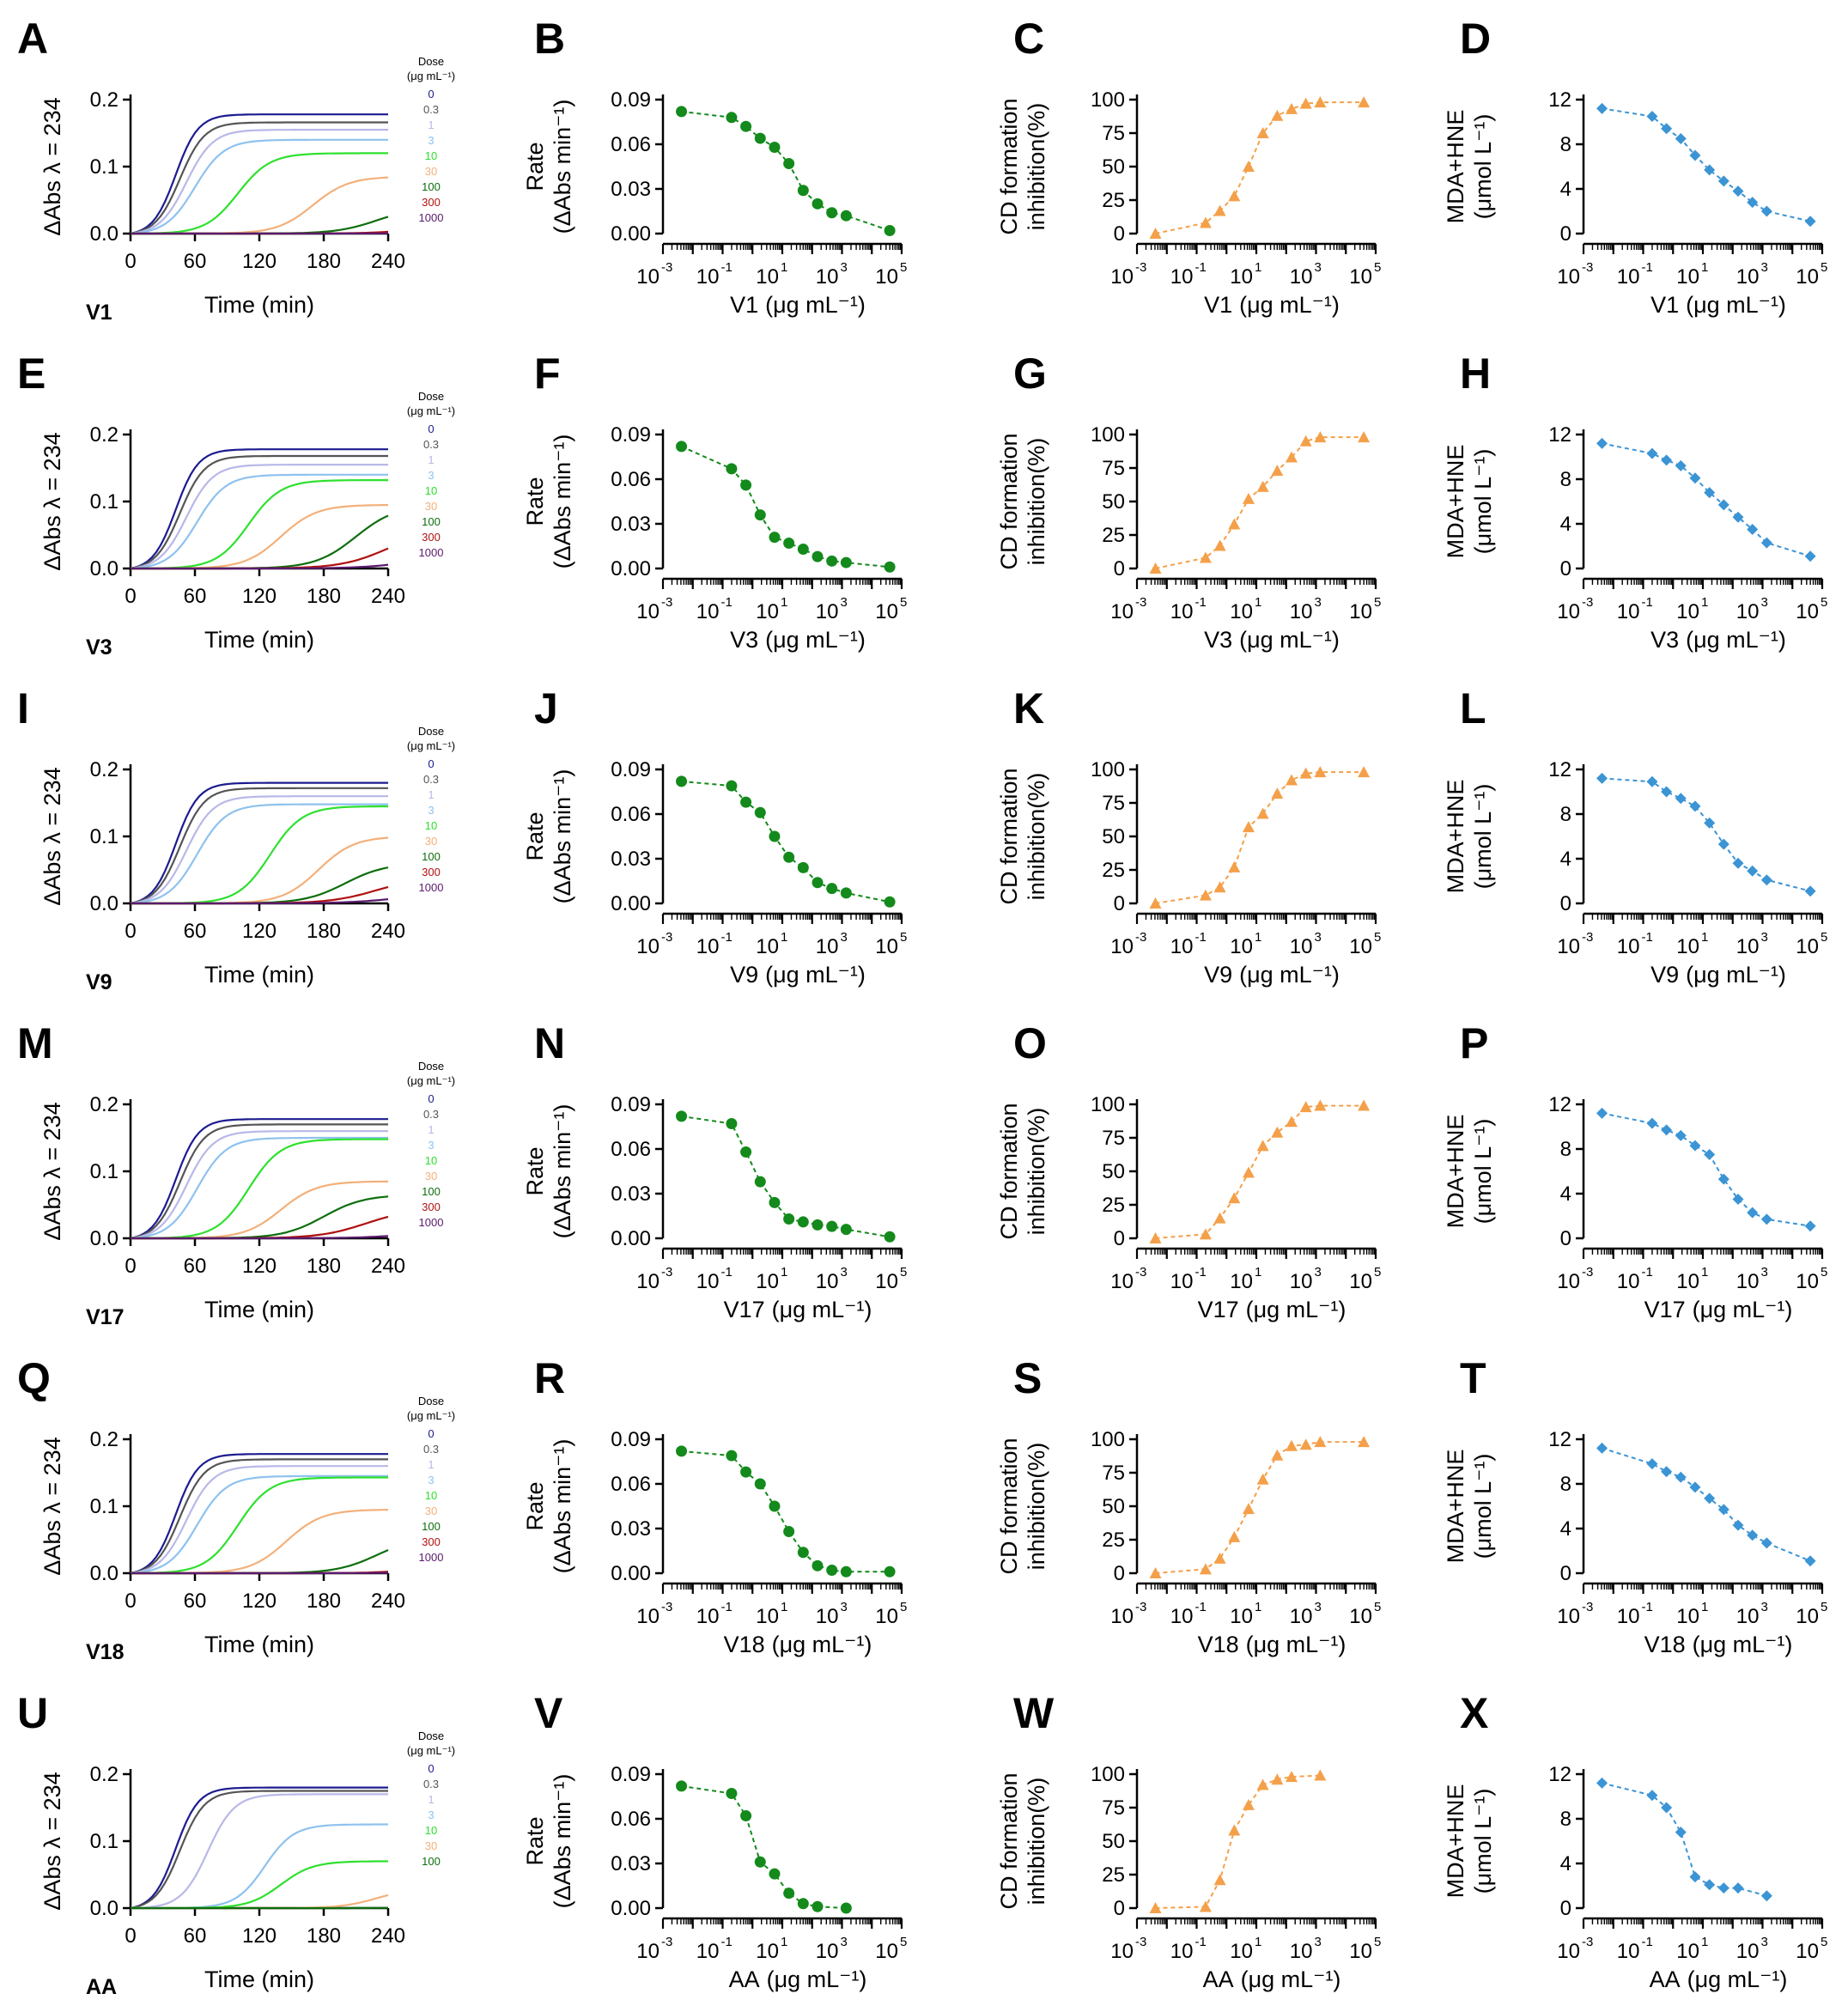 The width and height of the screenshot is (1848, 2006). What do you see at coordinates (546, 708) in the screenshot?
I see `panel-letter-J: J` at bounding box center [546, 708].